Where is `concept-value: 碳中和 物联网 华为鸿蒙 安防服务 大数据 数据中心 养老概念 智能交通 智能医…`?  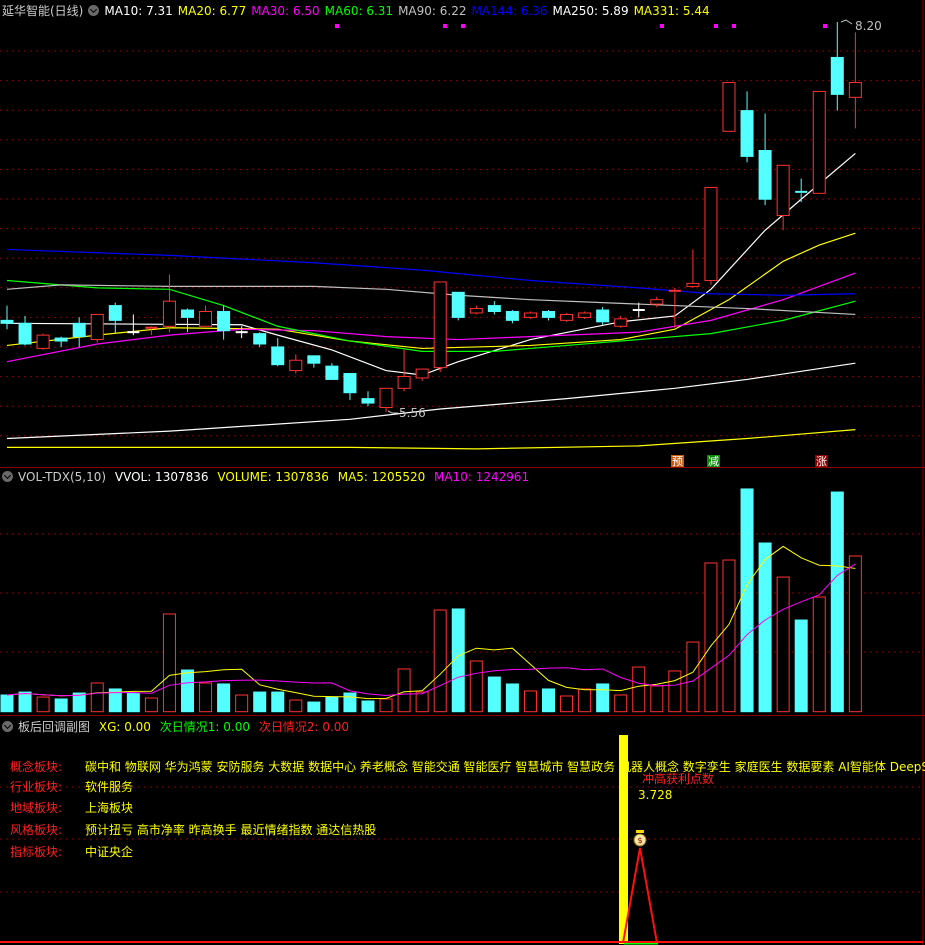 concept-value: 碳中和 物联网 华为鸿蒙 安防服务 大数据 数据中心 养老概念 智能交通 智能医… is located at coordinates (505, 767).